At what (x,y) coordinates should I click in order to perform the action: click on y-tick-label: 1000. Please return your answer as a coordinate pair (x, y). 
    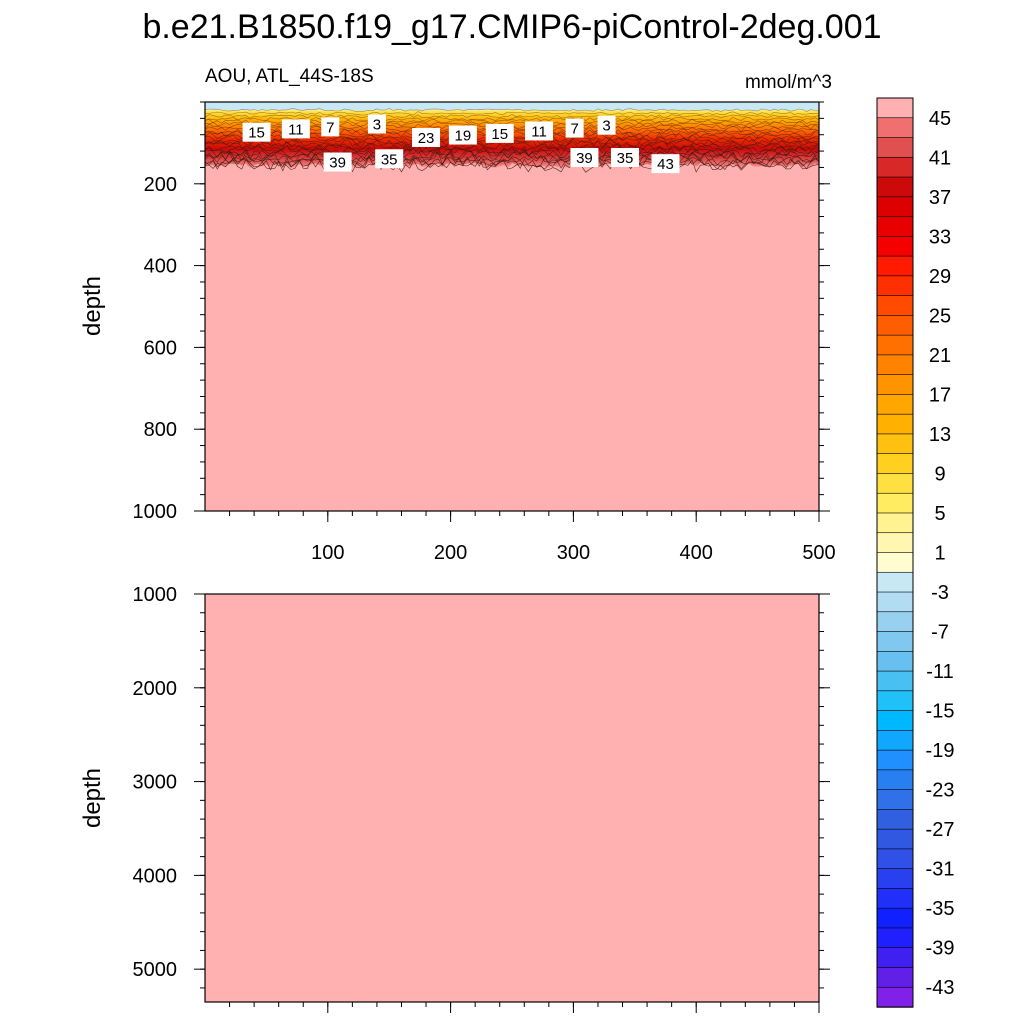
    Looking at the image, I should click on (155, 595).